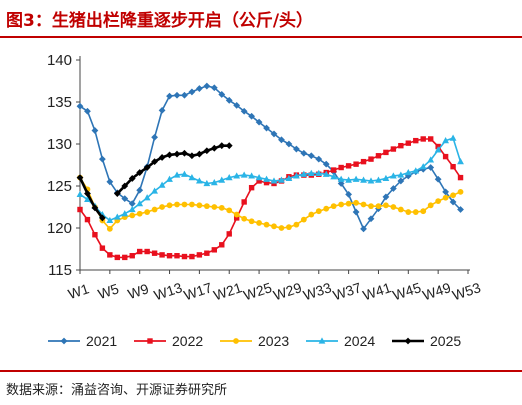  I want to click on x-tick-label: W53, so click(466, 291).